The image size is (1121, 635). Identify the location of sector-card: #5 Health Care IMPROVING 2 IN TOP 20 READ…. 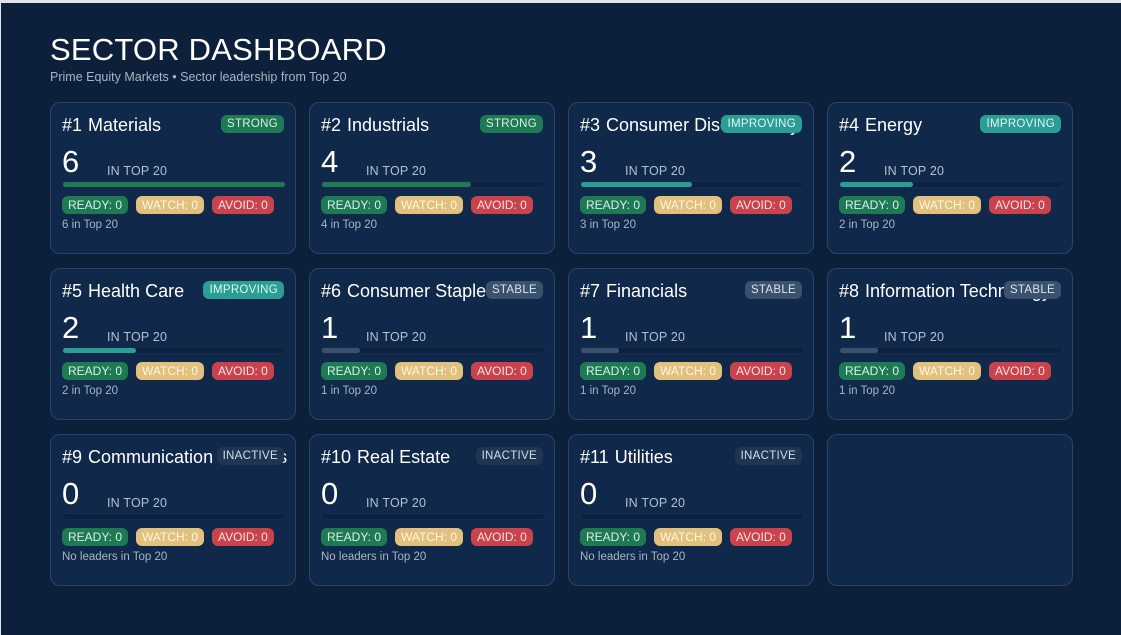
(173, 344).